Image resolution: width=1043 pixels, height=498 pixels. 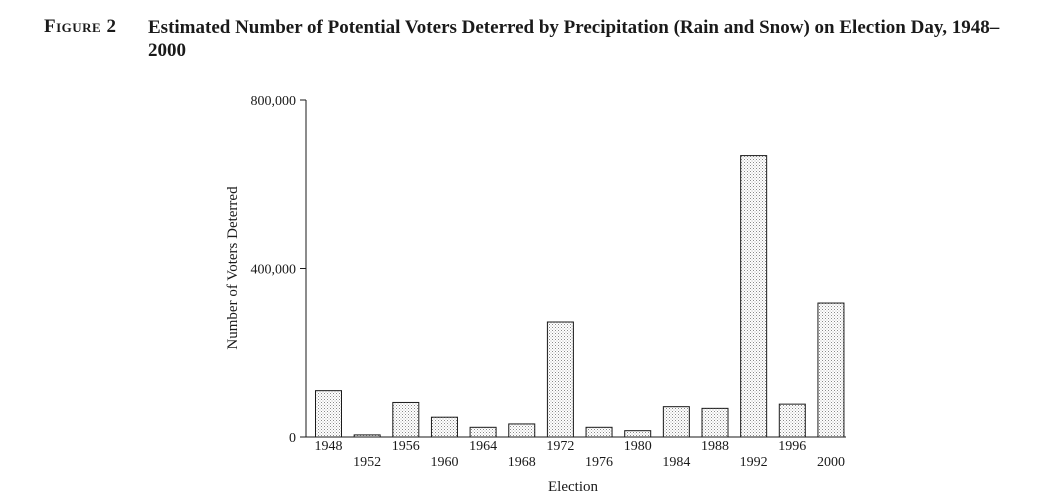 What do you see at coordinates (676, 462) in the screenshot?
I see `x-tick-label-1984: 1984` at bounding box center [676, 462].